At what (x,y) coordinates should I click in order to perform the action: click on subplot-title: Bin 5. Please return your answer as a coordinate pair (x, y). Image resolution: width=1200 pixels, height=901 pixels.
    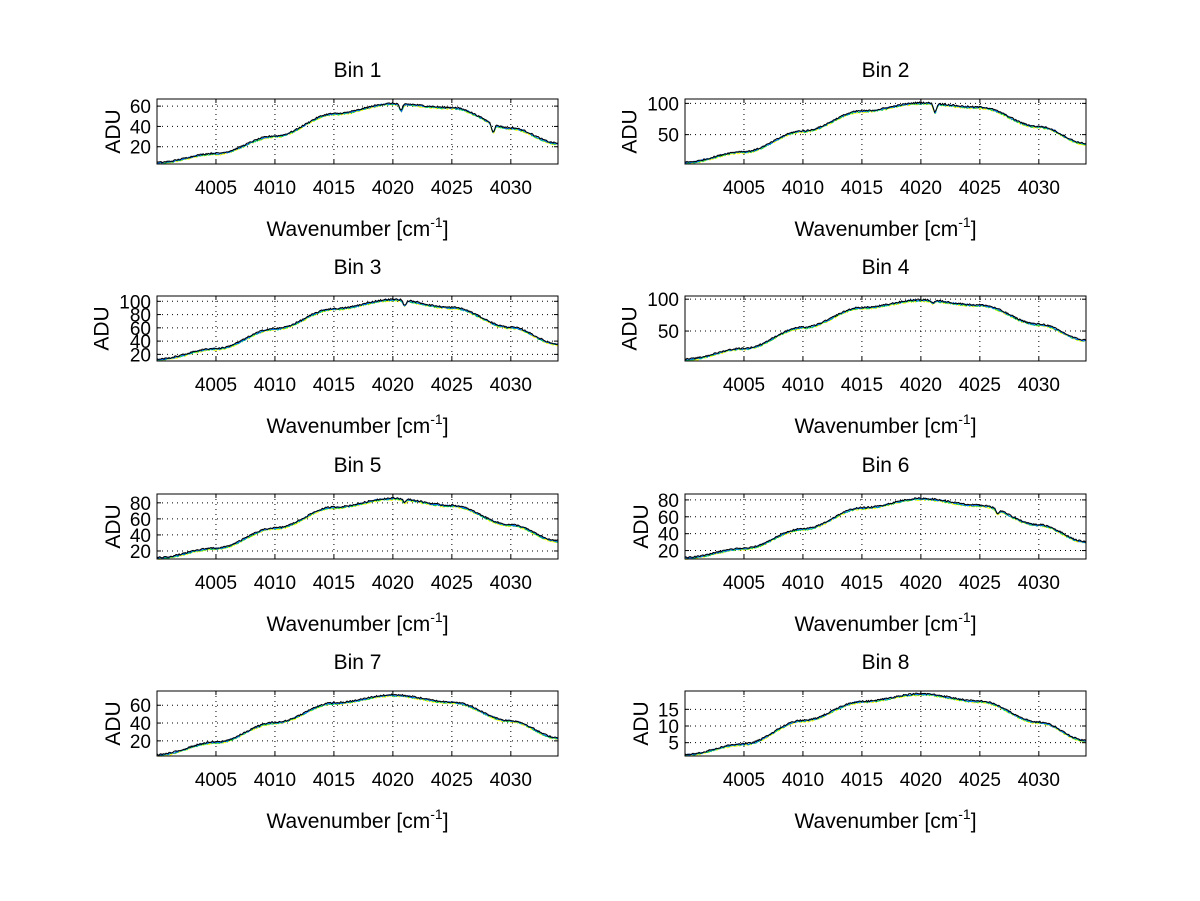
    Looking at the image, I should click on (358, 465).